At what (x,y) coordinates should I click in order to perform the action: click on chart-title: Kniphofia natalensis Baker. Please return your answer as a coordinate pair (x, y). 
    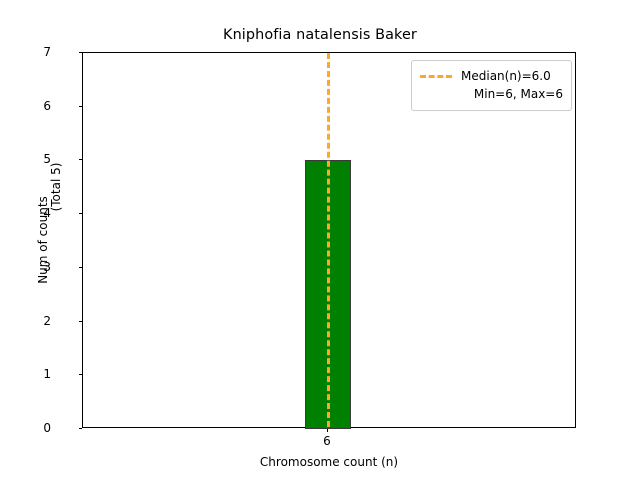
    Looking at the image, I should click on (320, 35).